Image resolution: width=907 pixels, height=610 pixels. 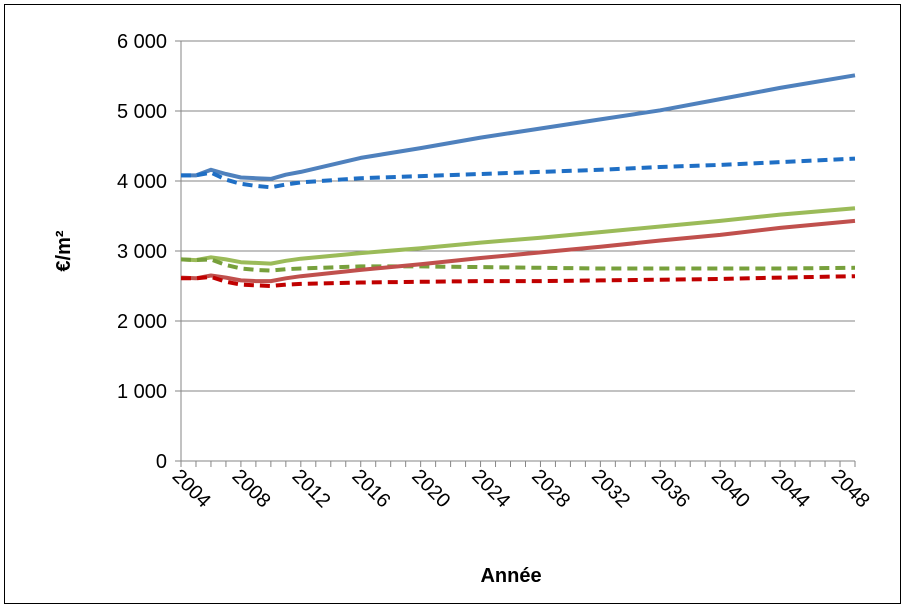 I want to click on y-tick-label: 3 000, so click(x=142, y=252).